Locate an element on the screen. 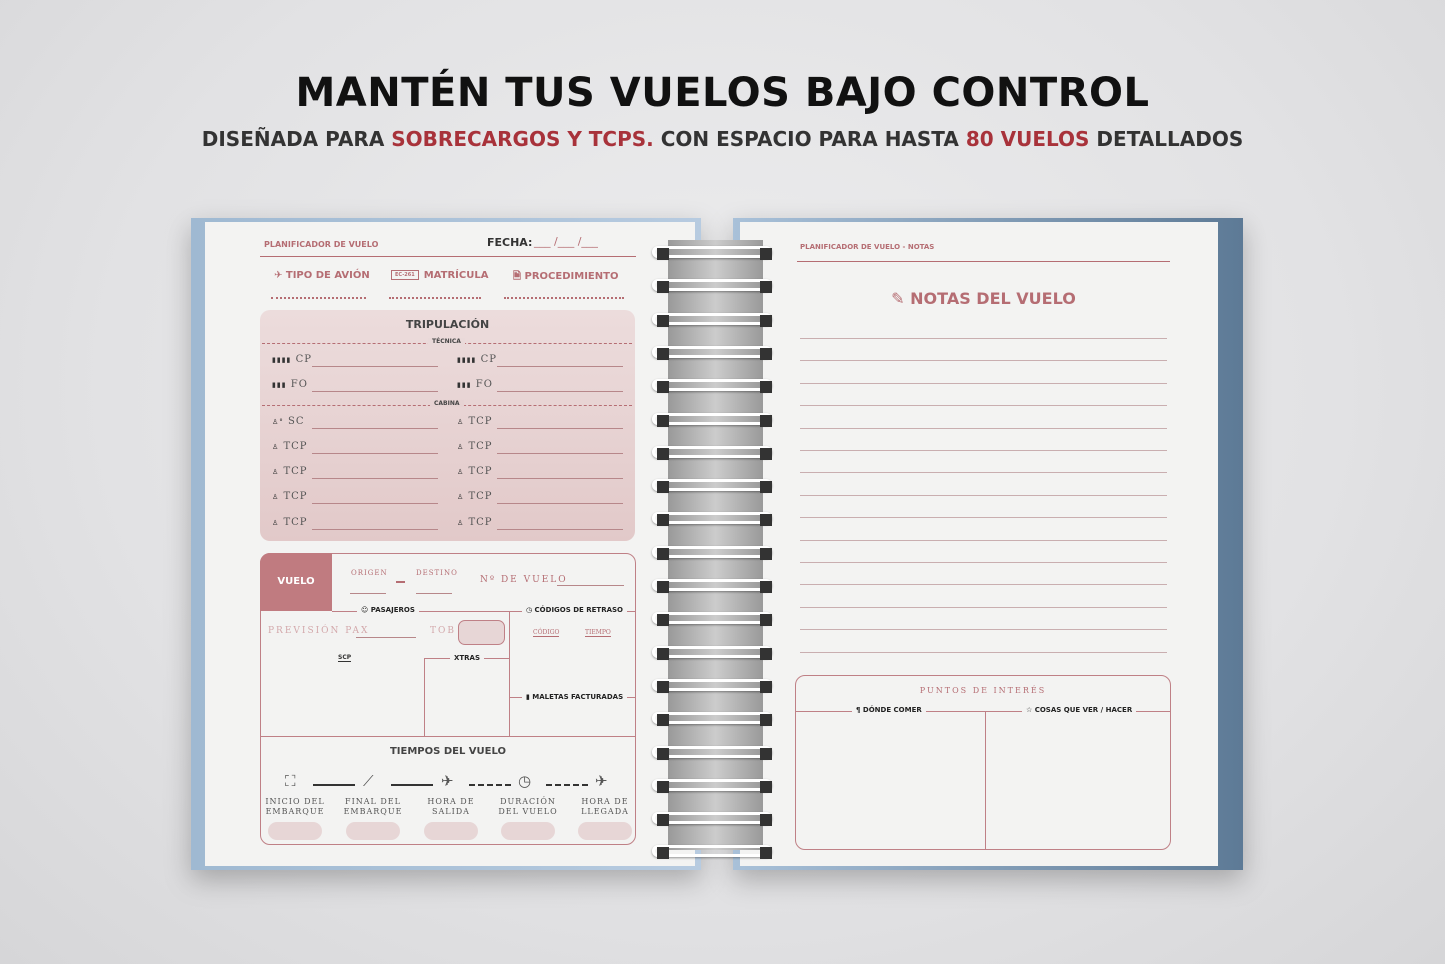  section-label: CABINA is located at coordinates (447, 403).